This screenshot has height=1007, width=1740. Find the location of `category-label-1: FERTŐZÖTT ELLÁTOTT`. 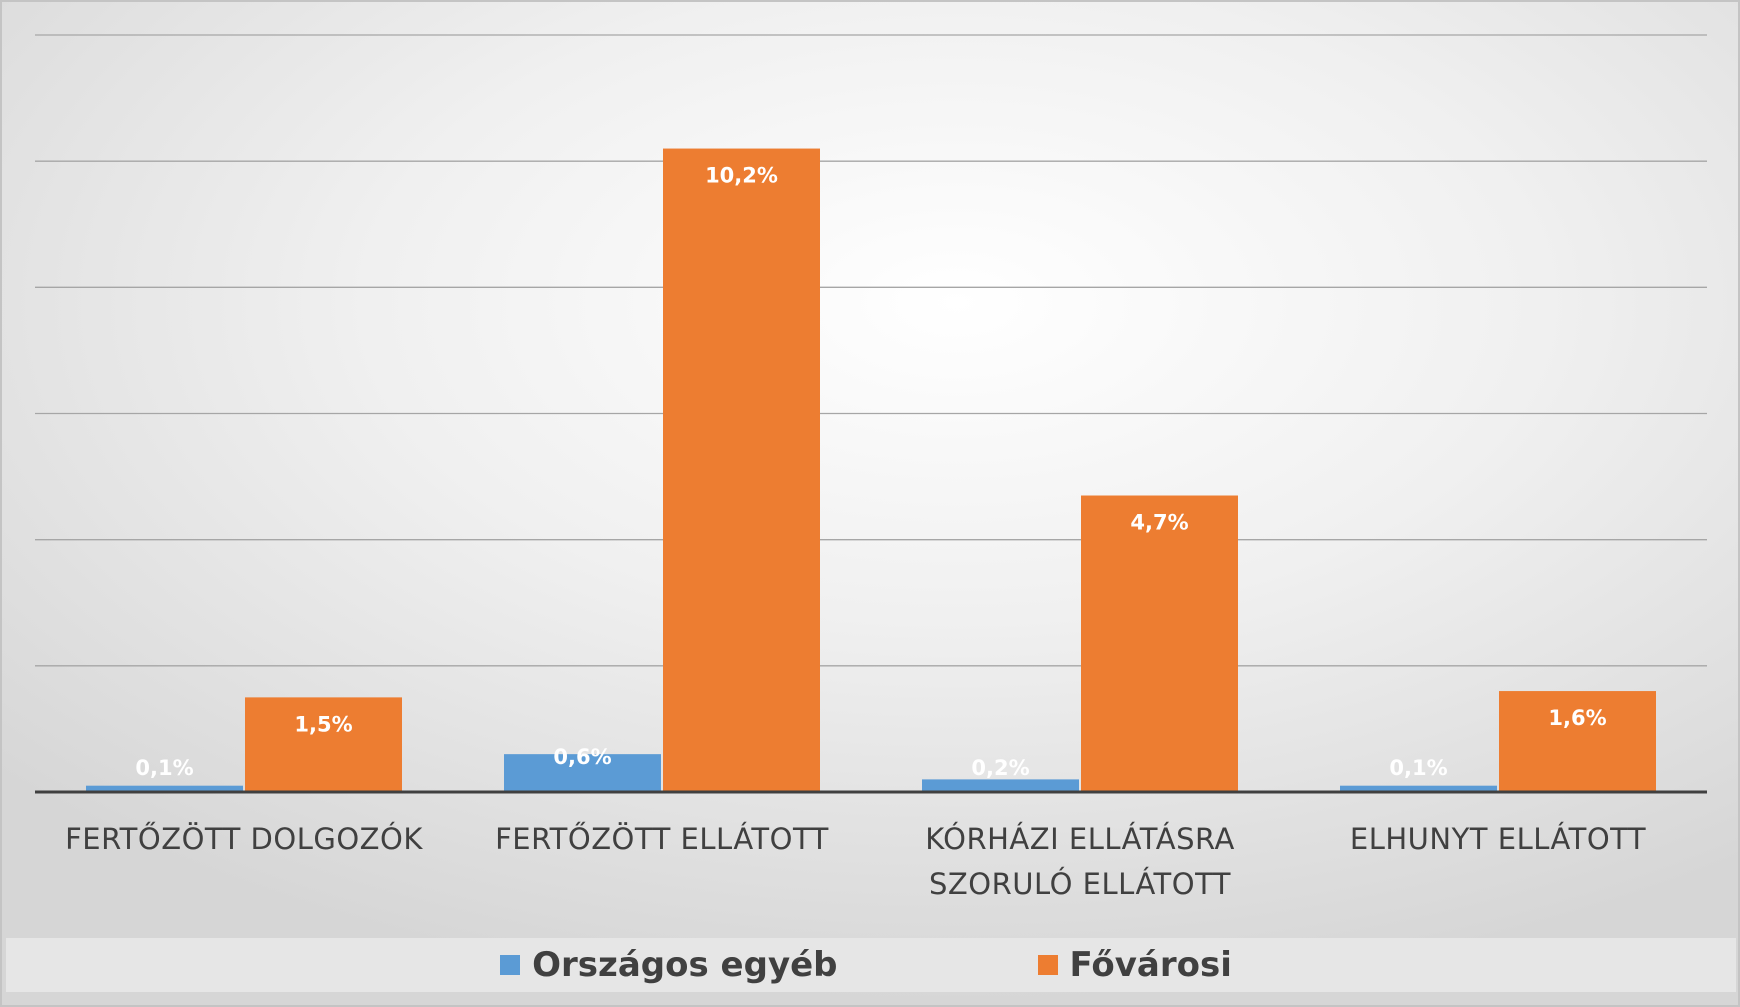

category-label-1: FERTŐZÖTT ELLÁTOTT is located at coordinates (662, 839).